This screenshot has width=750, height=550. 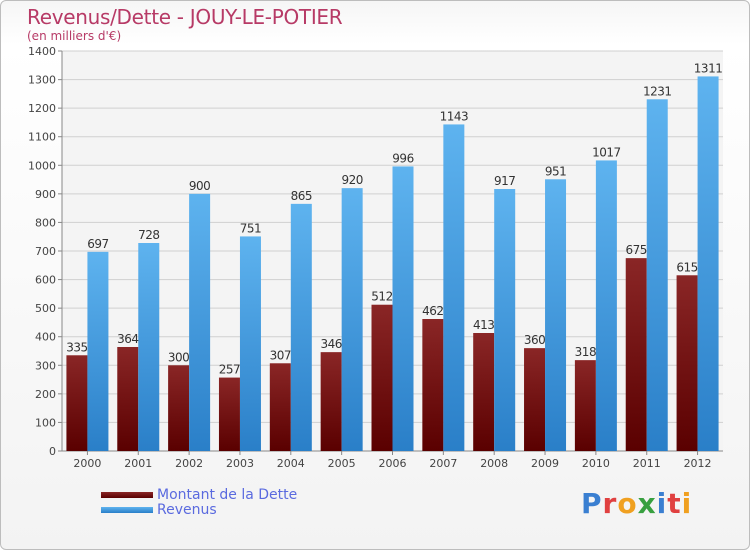 What do you see at coordinates (454, 287) in the screenshot?
I see `bar-revenus-2007` at bounding box center [454, 287].